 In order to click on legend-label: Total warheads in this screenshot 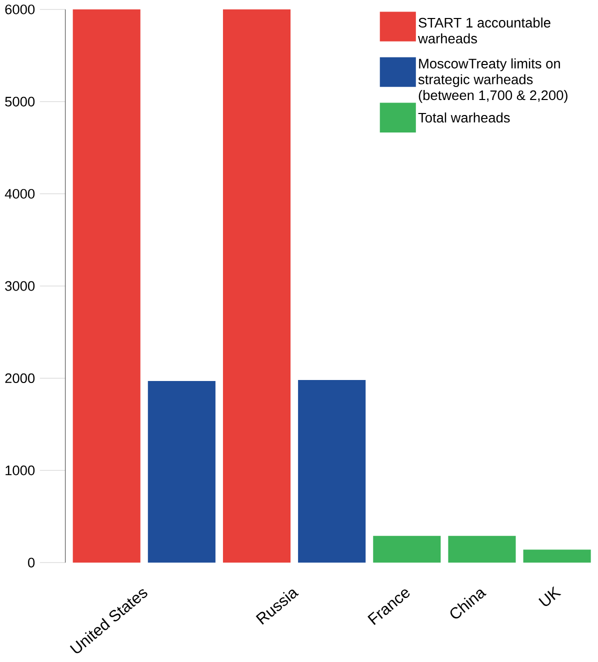, I will do `click(464, 117)`.